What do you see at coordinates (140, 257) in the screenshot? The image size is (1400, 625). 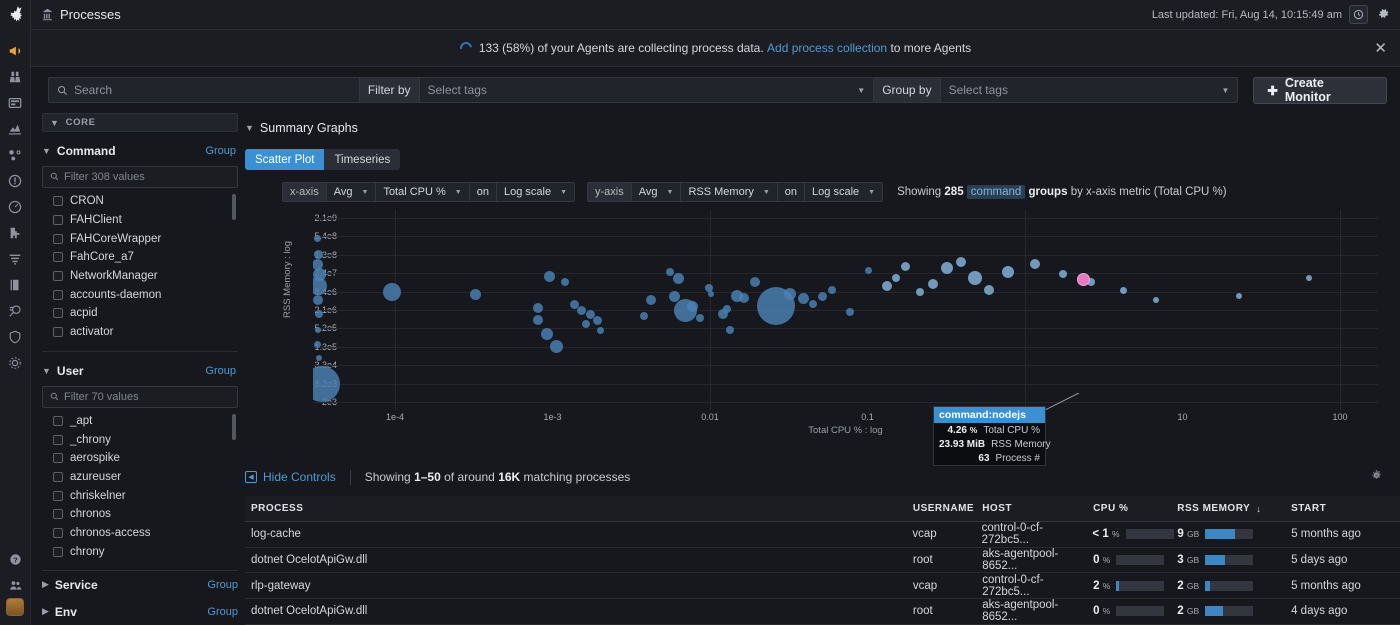 I see `facet-value-row: FahCore_a7` at bounding box center [140, 257].